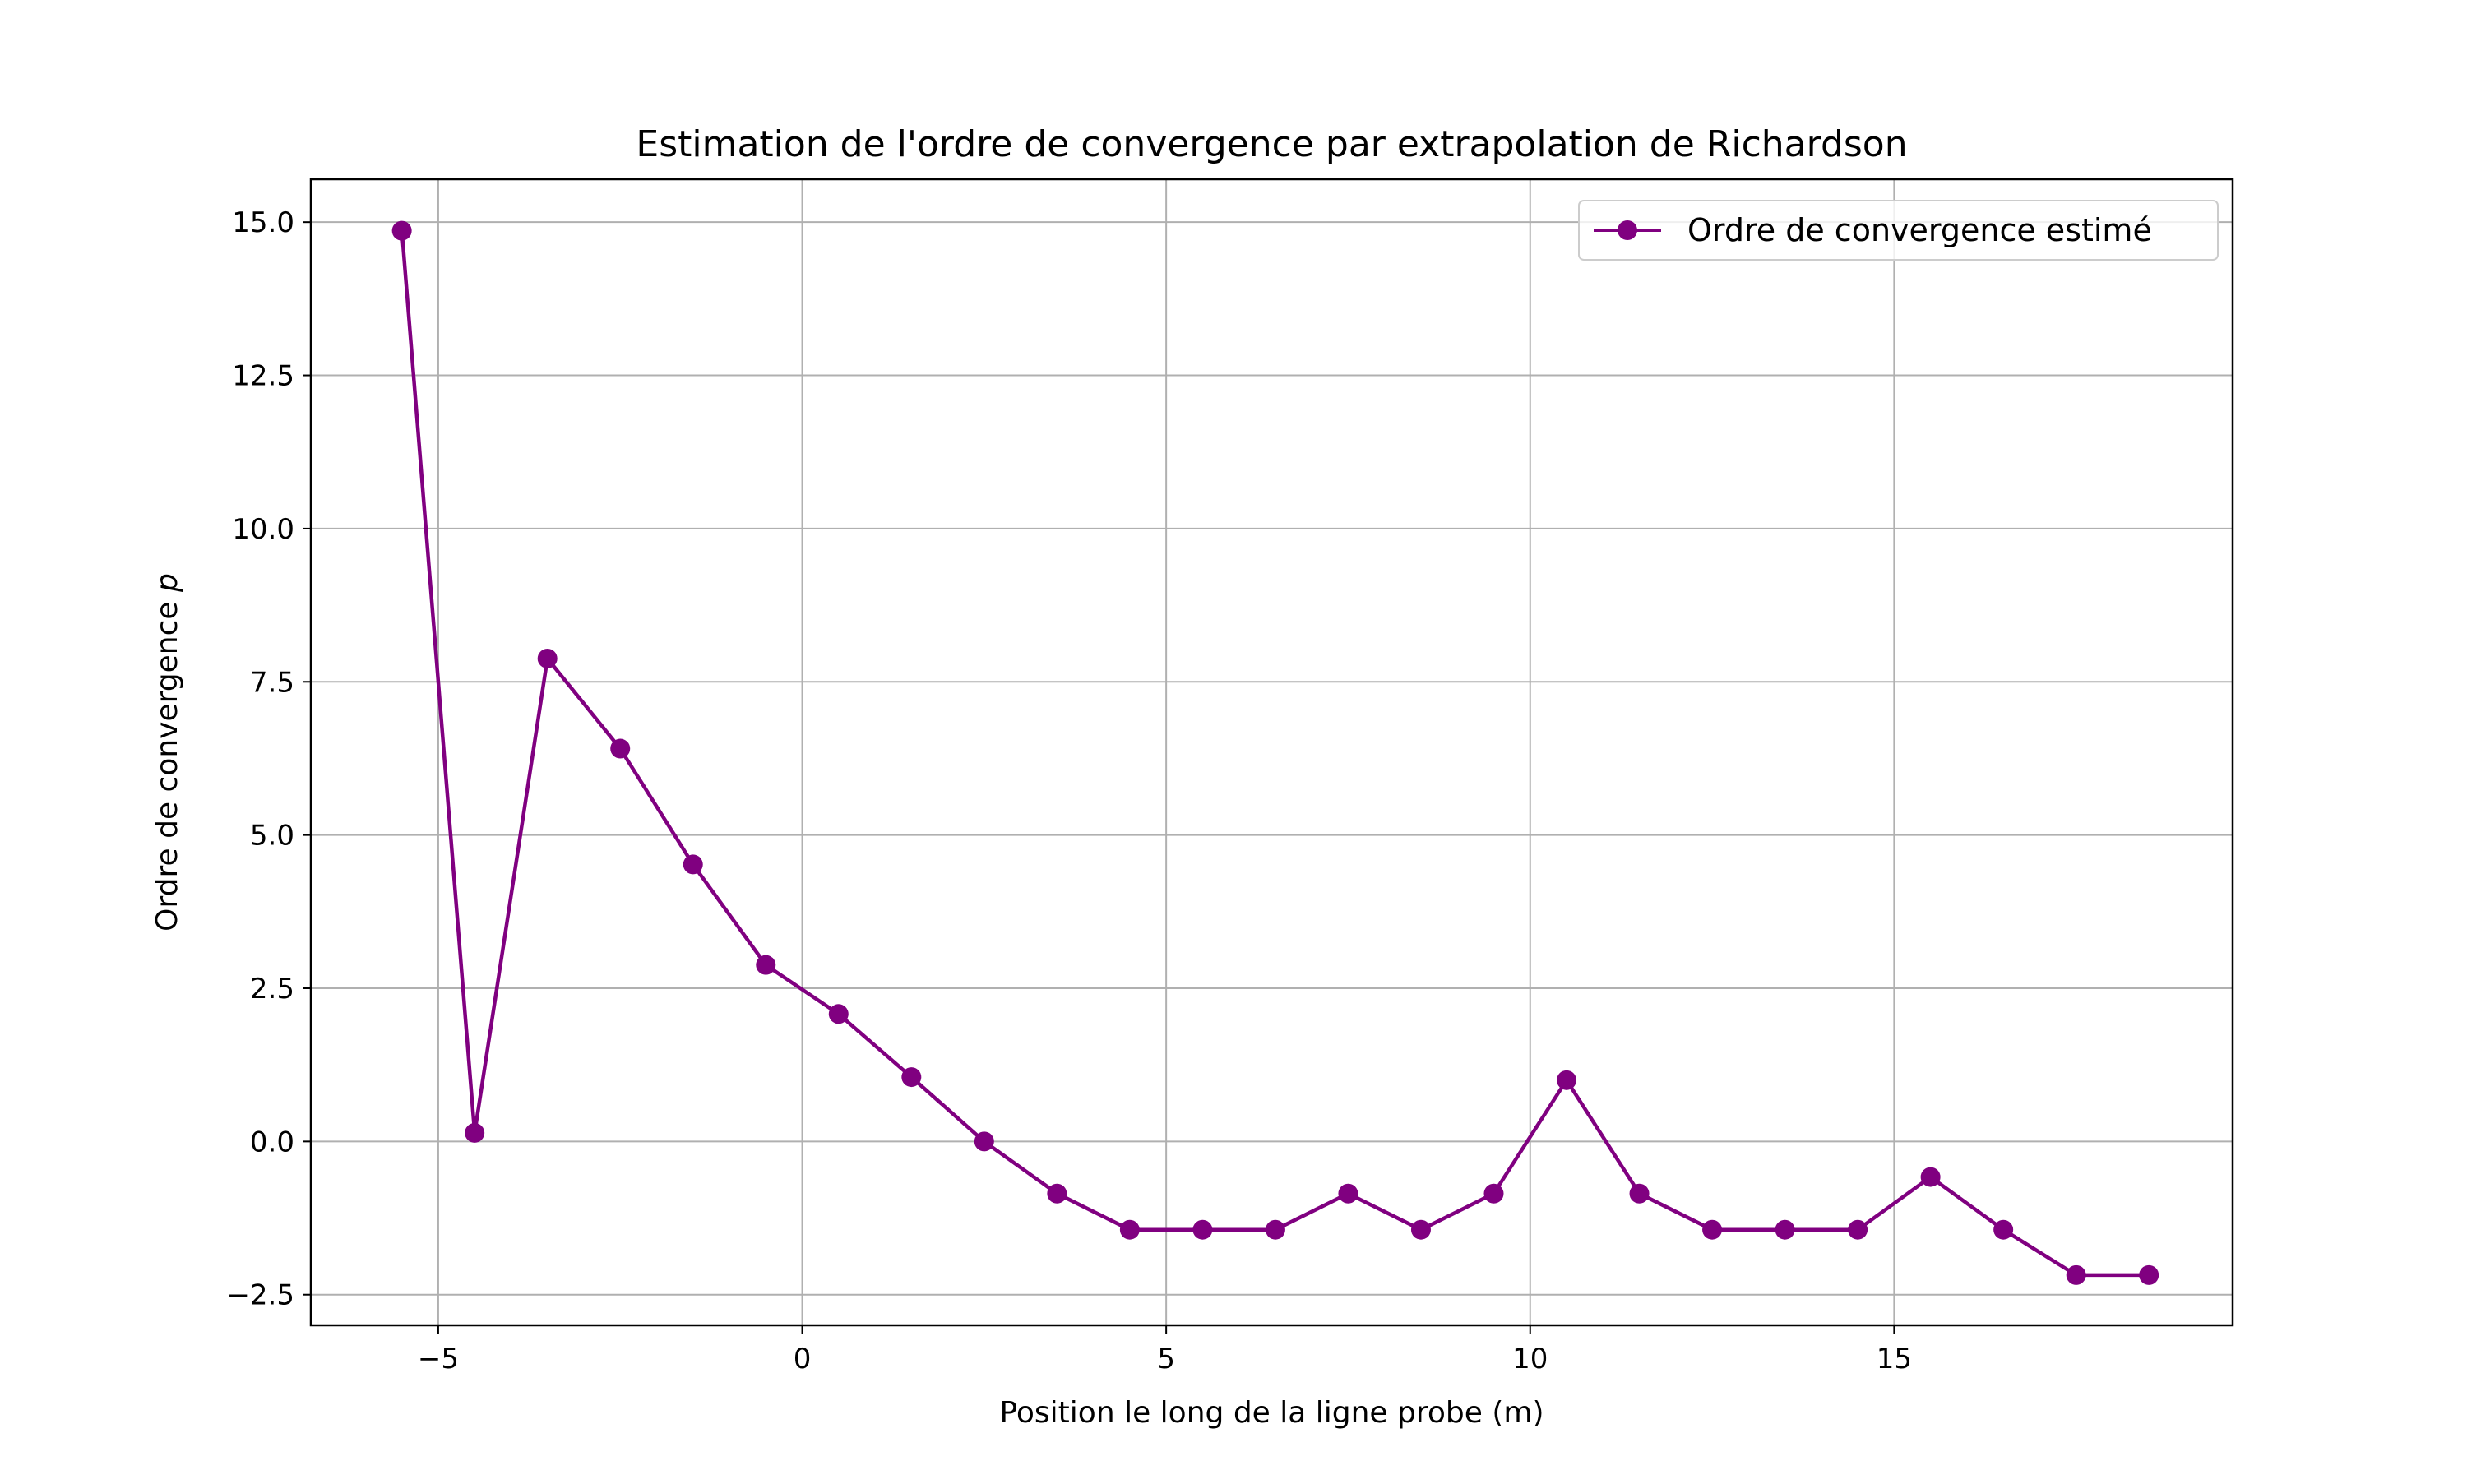 Image resolution: width=2467 pixels, height=1484 pixels. I want to click on legend: Ordre de convergence estimé, so click(1898, 231).